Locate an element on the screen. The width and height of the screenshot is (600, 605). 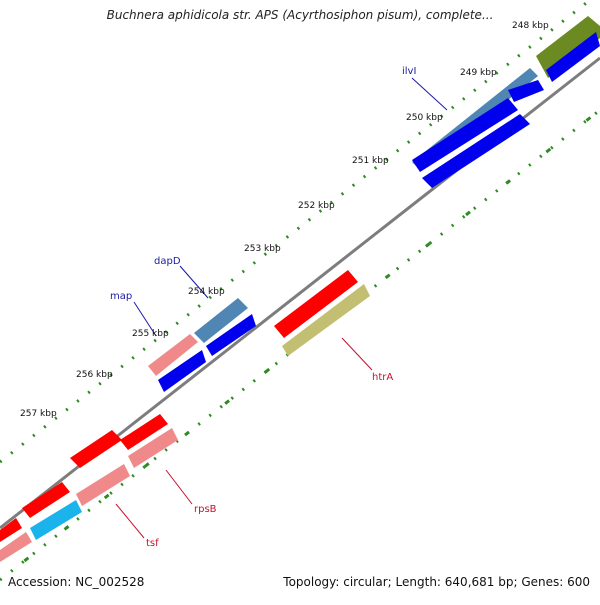
feature-dapD is located at coordinates (221, 320).